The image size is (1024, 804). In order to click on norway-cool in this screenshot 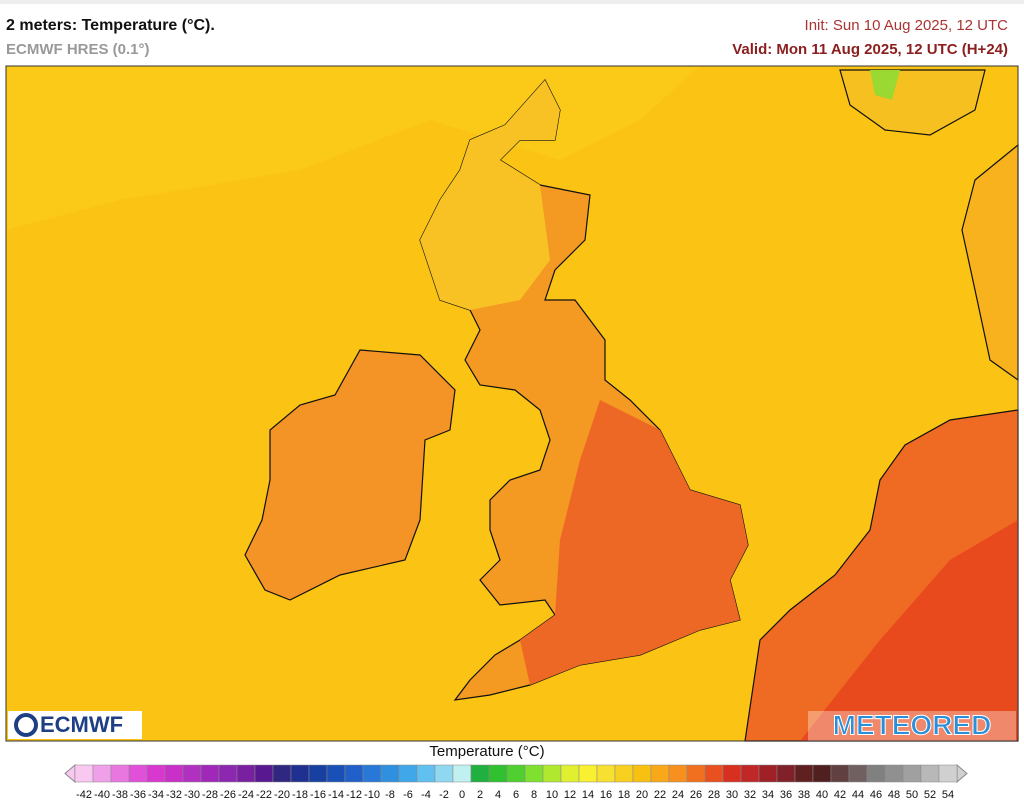, I will do `click(885, 85)`.